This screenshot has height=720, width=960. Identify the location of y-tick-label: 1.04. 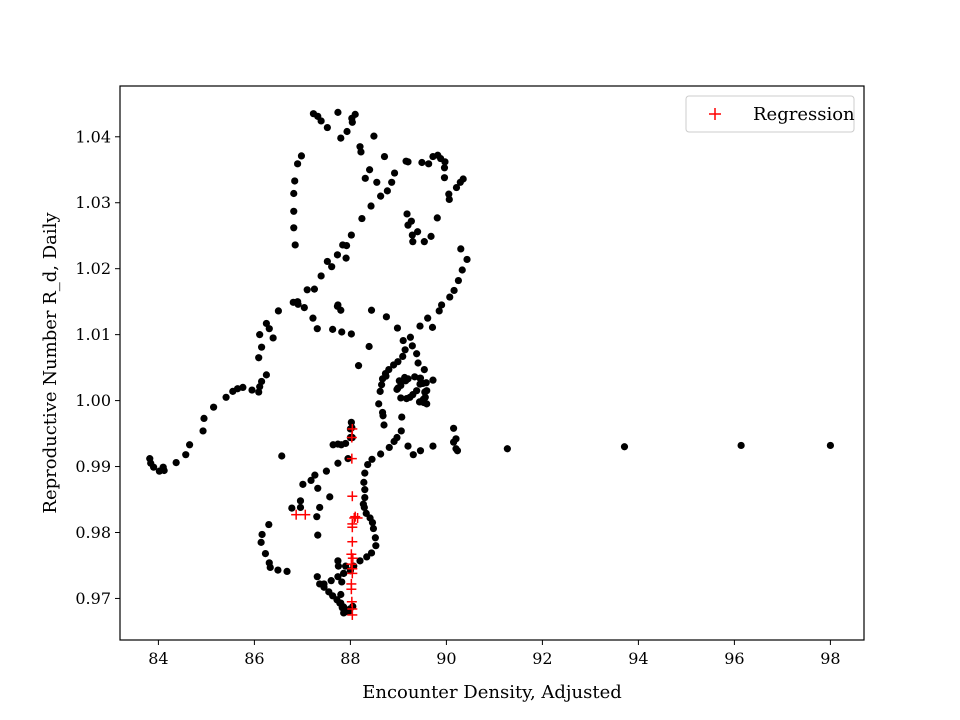
(93, 136).